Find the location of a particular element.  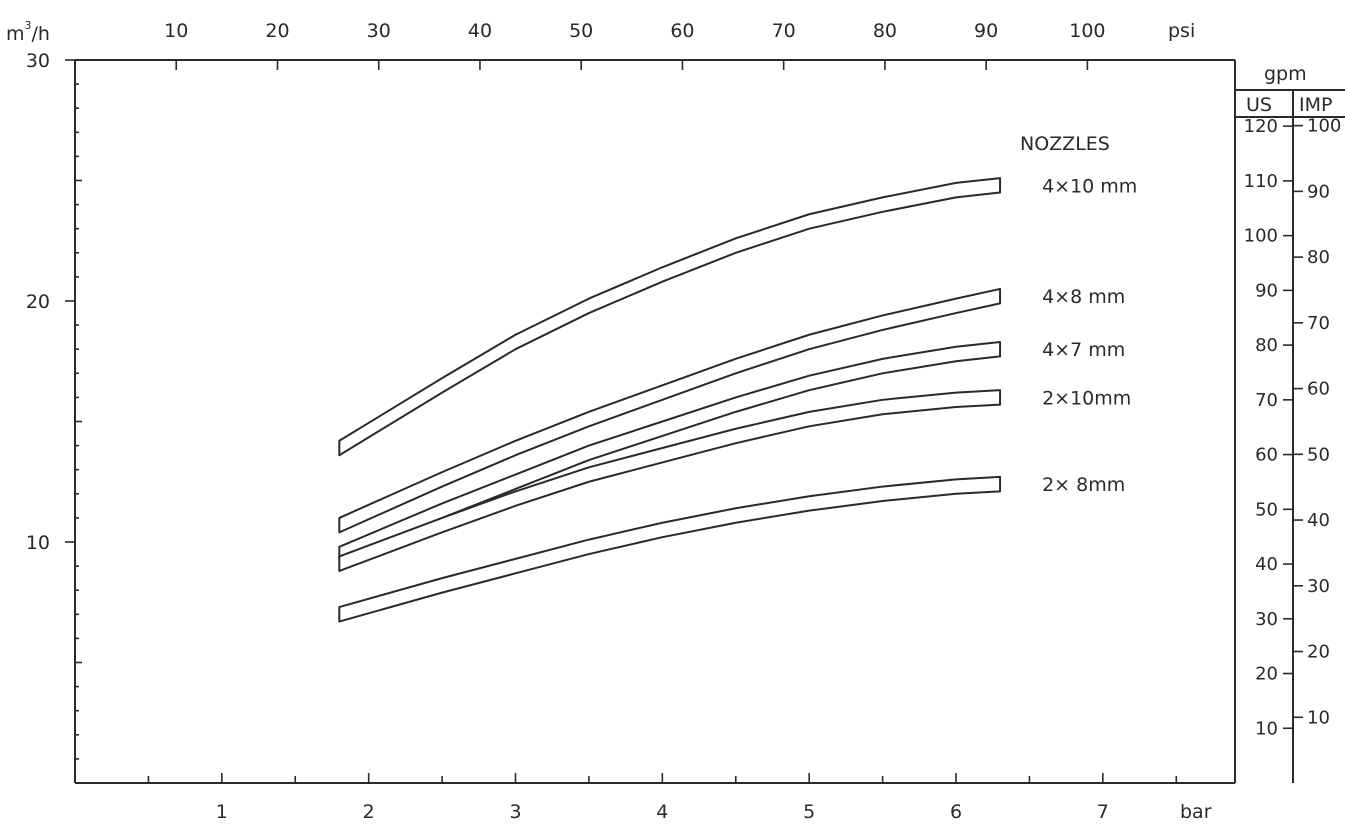

gpm-imp-label-80: 80 is located at coordinates (1318, 257).